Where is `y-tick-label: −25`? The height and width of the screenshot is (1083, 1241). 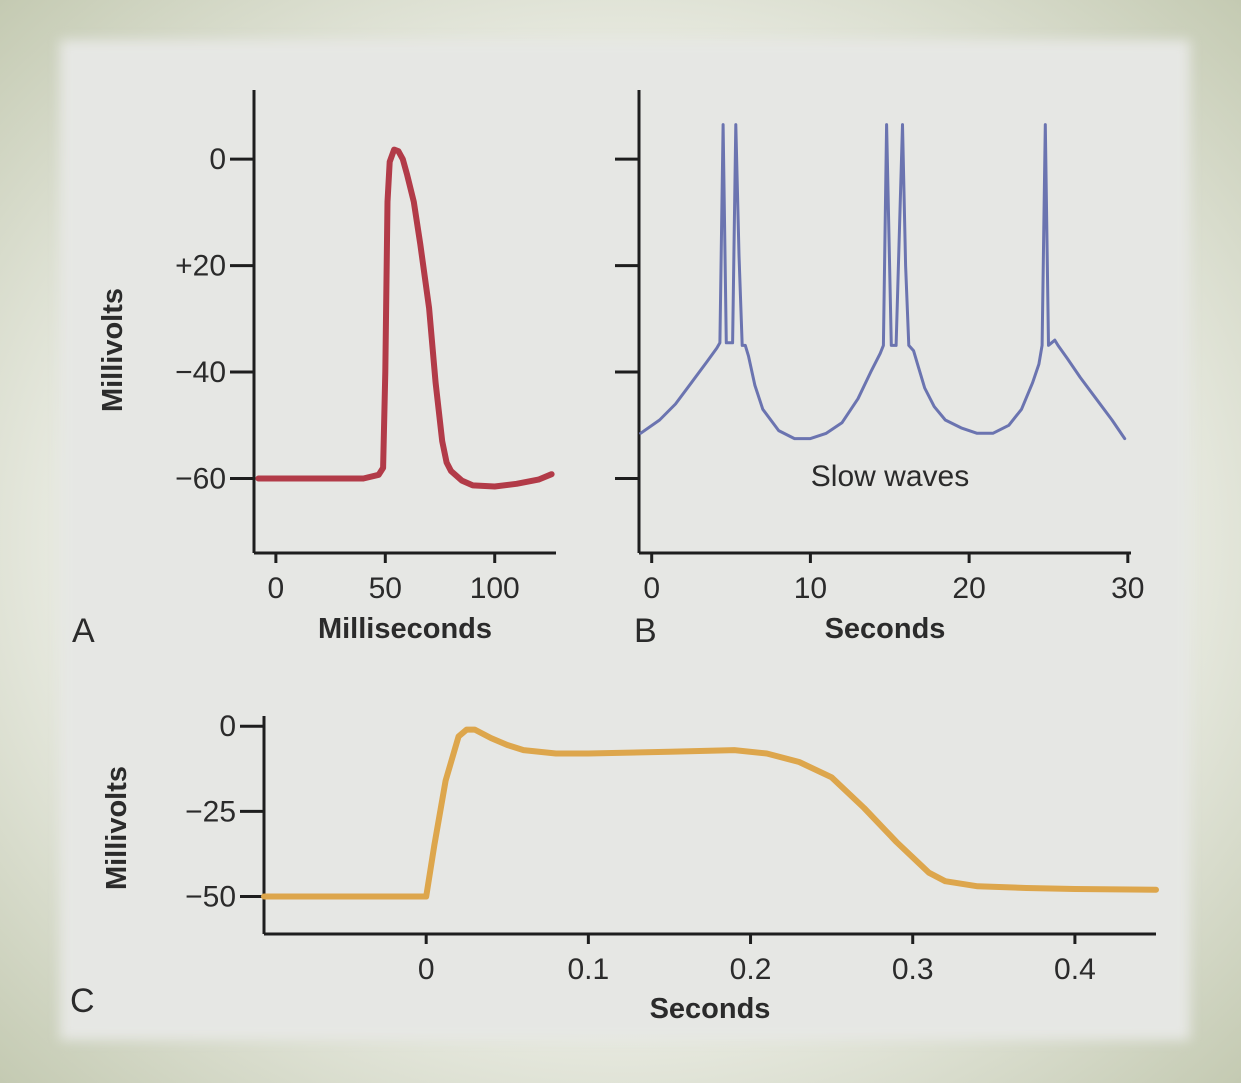
y-tick-label: −25 is located at coordinates (210, 811).